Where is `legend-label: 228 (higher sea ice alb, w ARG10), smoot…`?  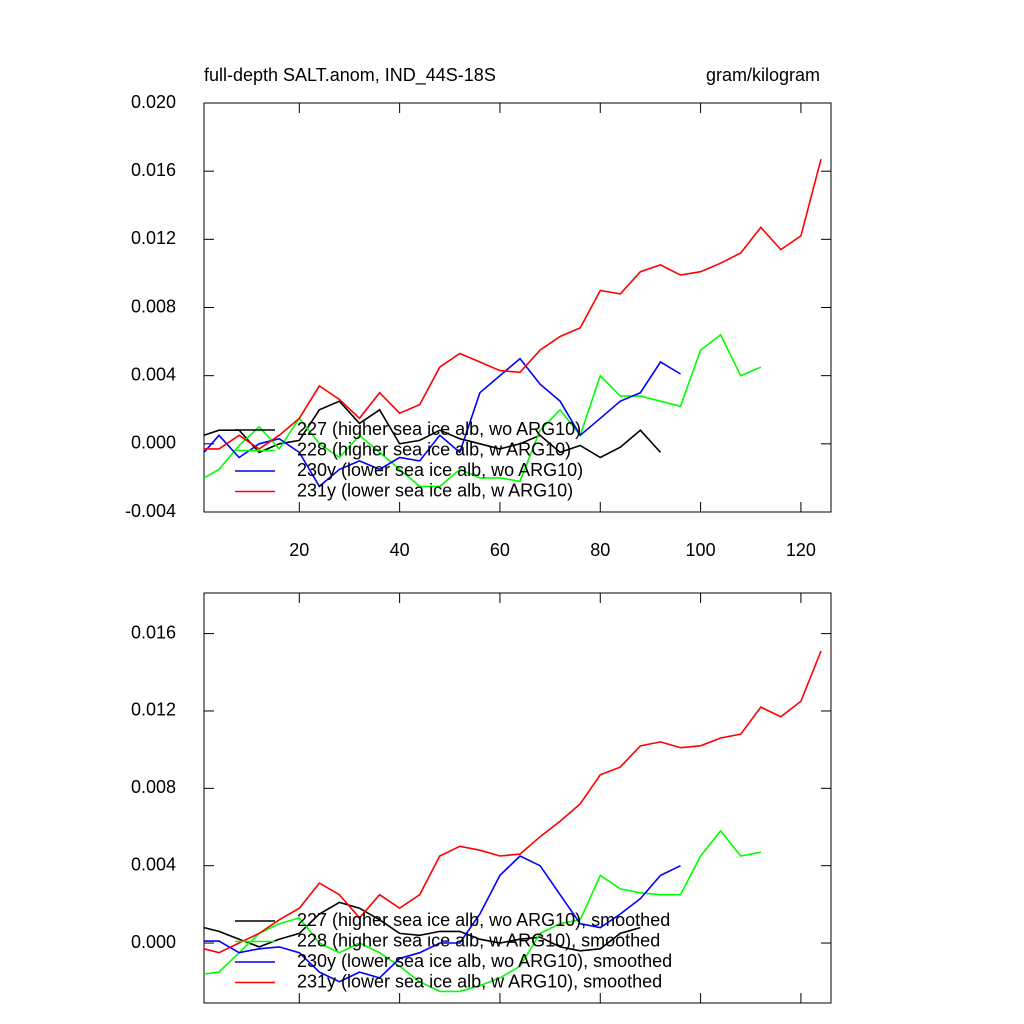
legend-label: 228 (higher sea ice alb, w ARG10), smoot… is located at coordinates (478, 940).